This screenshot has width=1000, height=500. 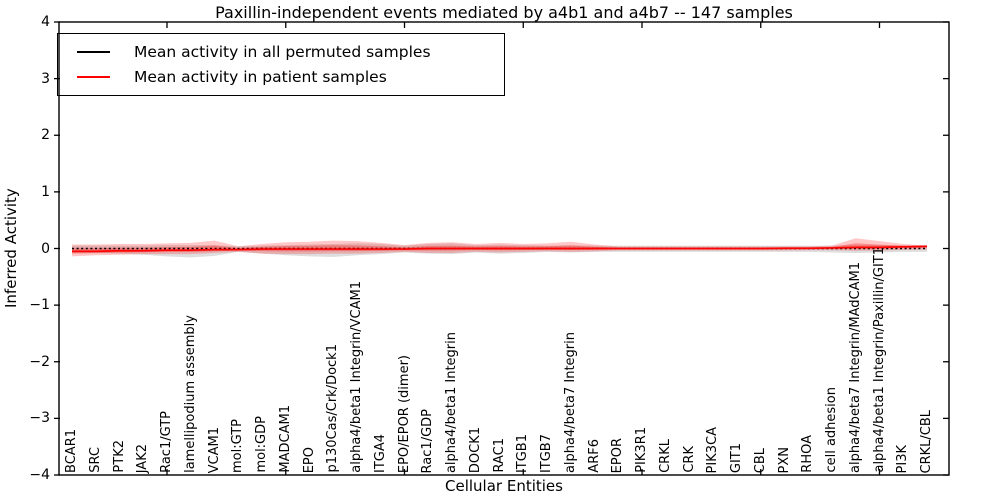 I want to click on x-tick-label: EPO/EPOR (dimer), so click(x=404, y=413).